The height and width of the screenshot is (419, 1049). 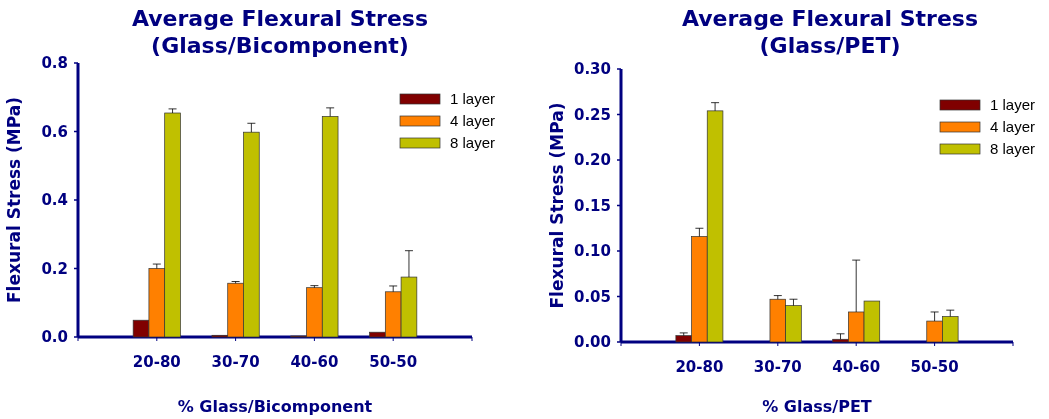 I want to click on y-tick-label: 0.4, so click(x=54, y=200).